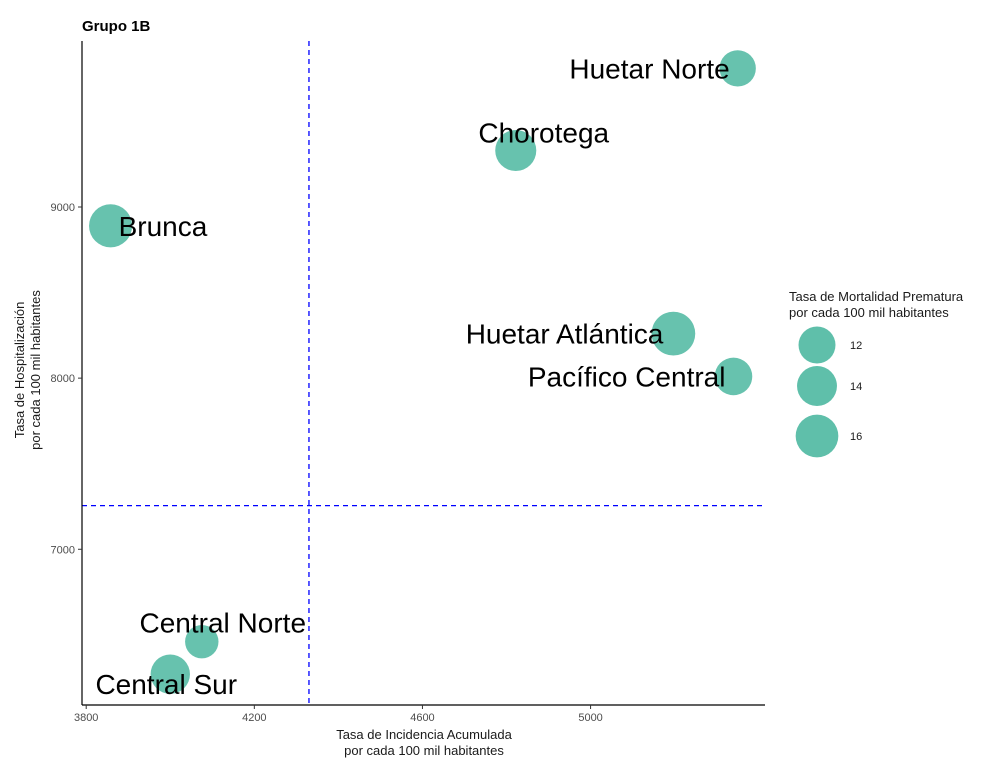 The width and height of the screenshot is (996, 761). Describe the element at coordinates (86, 718) in the screenshot. I see `x-tick-label: 3800` at that location.